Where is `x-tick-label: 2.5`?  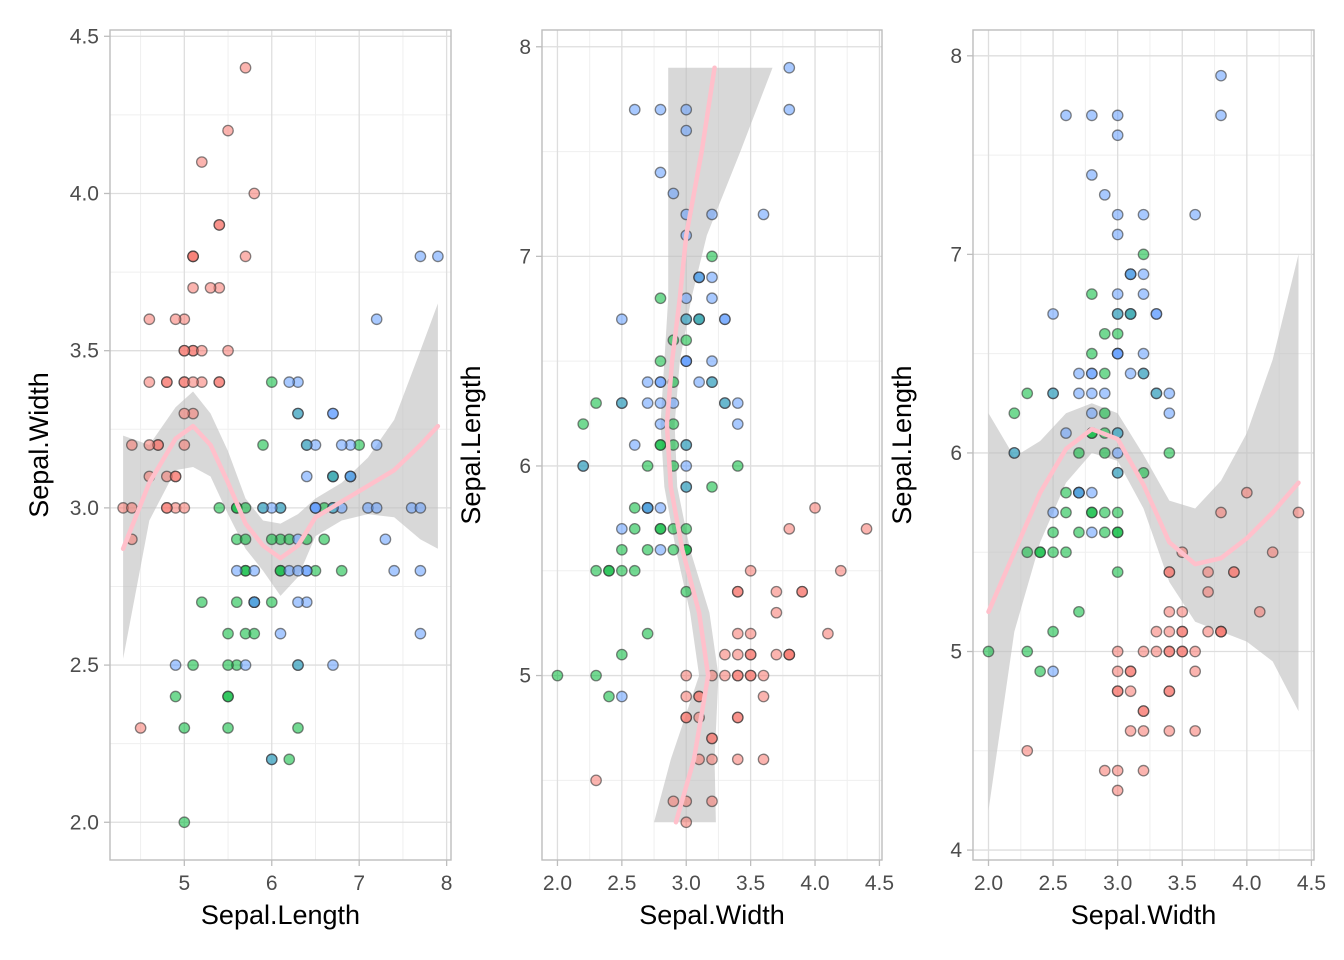
x-tick-label: 2.5 is located at coordinates (621, 883).